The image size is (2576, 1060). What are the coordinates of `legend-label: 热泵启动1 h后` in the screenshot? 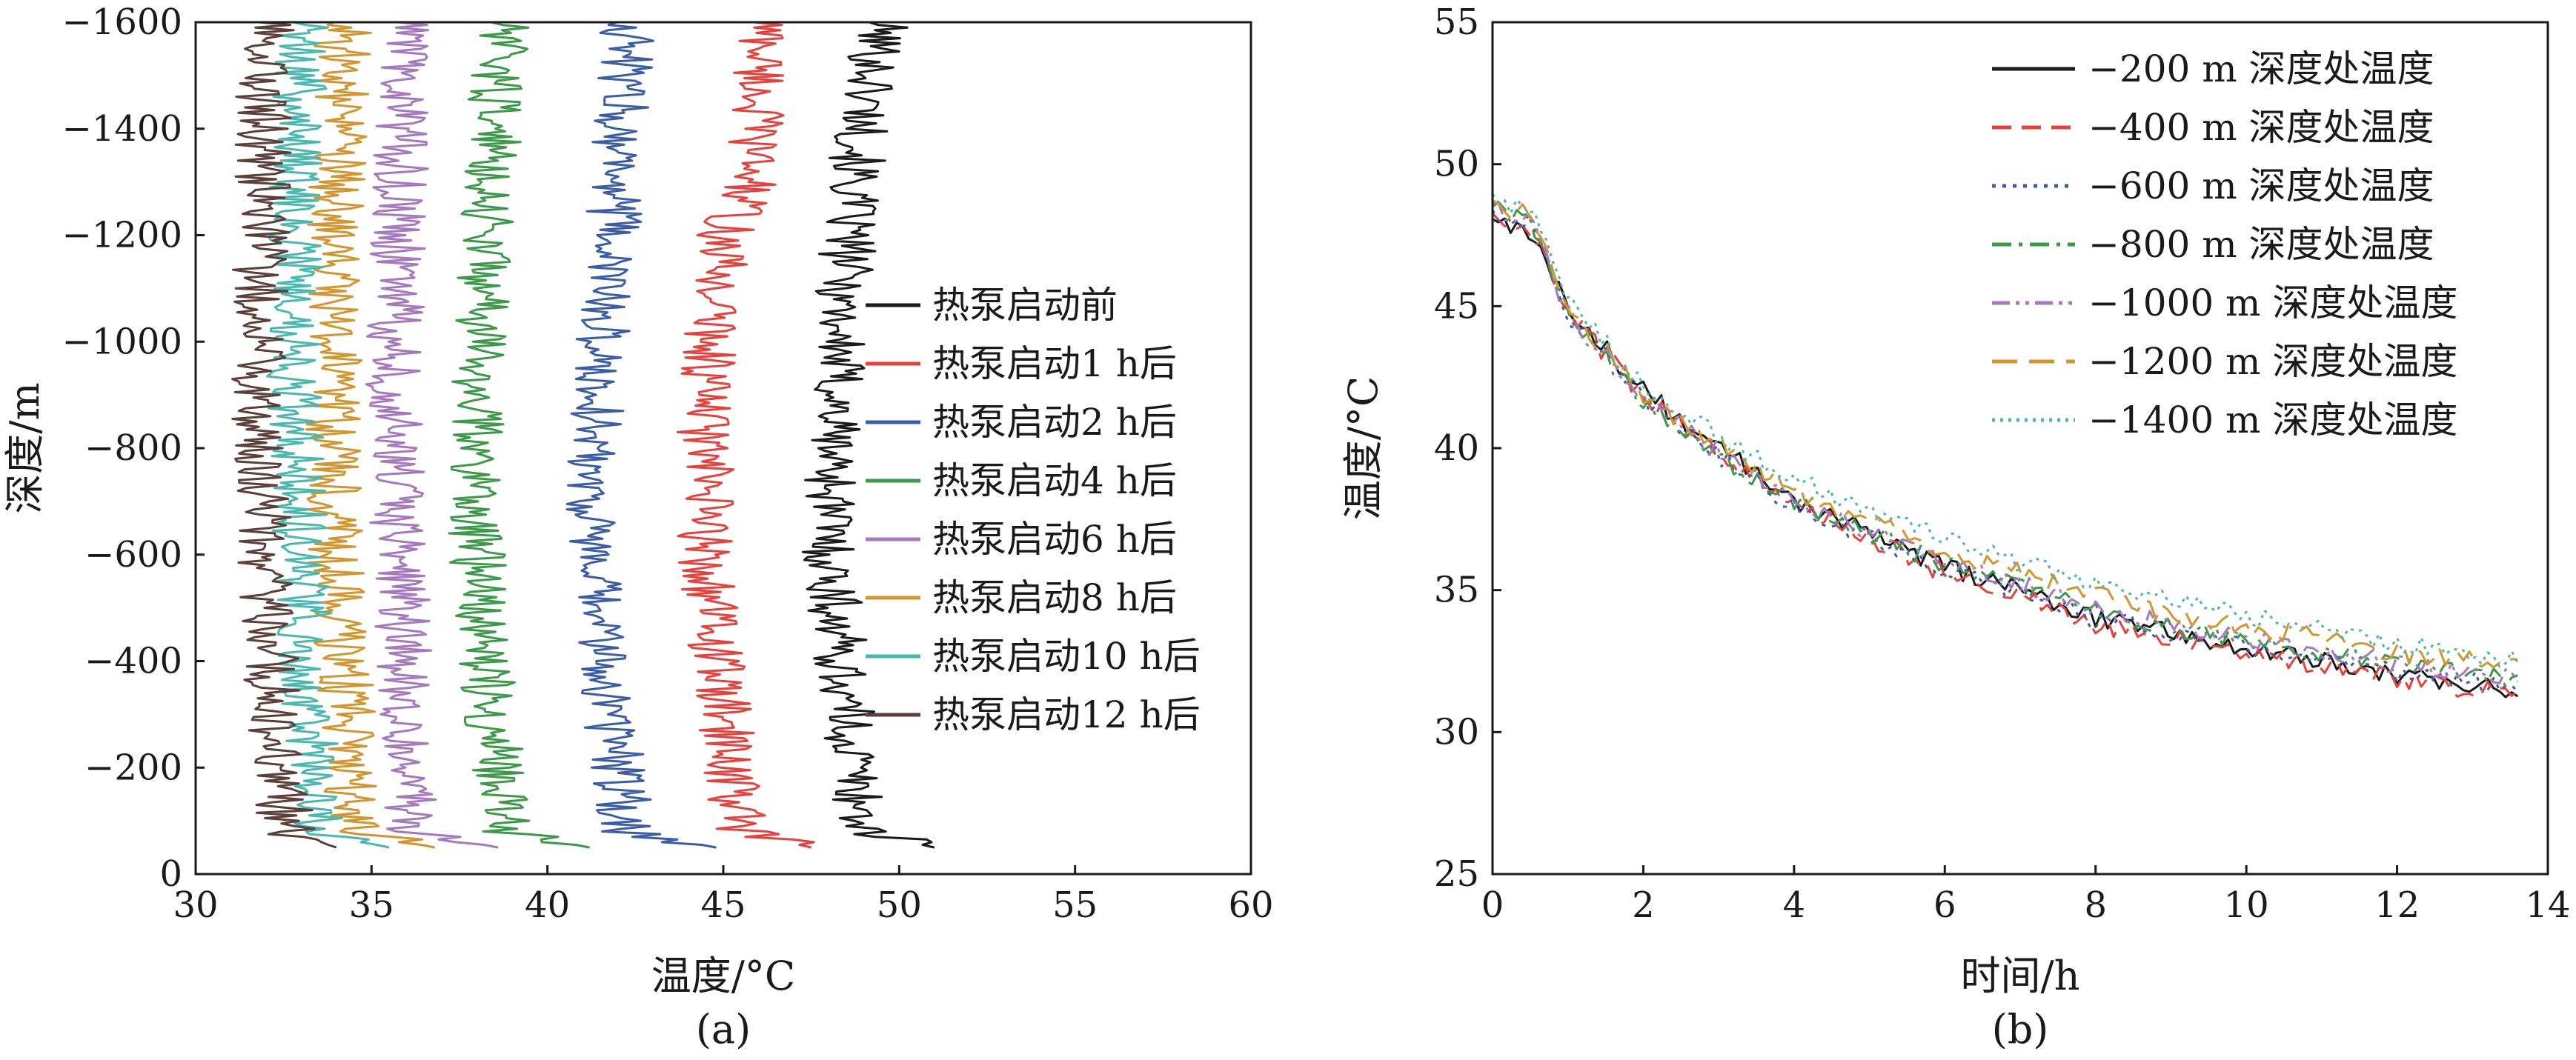 It's located at (1054, 363).